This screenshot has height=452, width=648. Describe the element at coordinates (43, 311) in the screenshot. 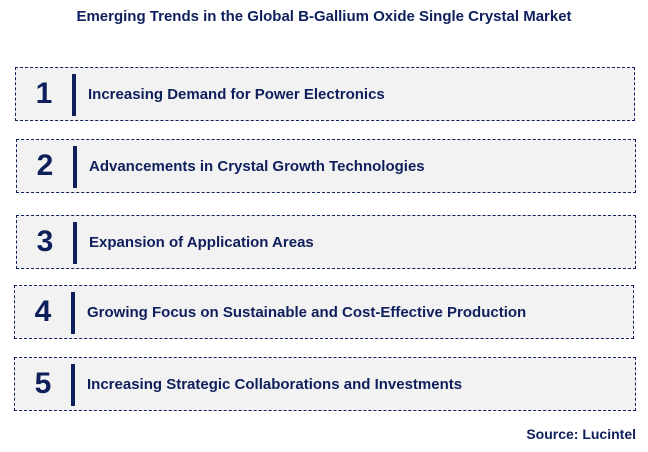

I see `trend-number: 4` at that location.